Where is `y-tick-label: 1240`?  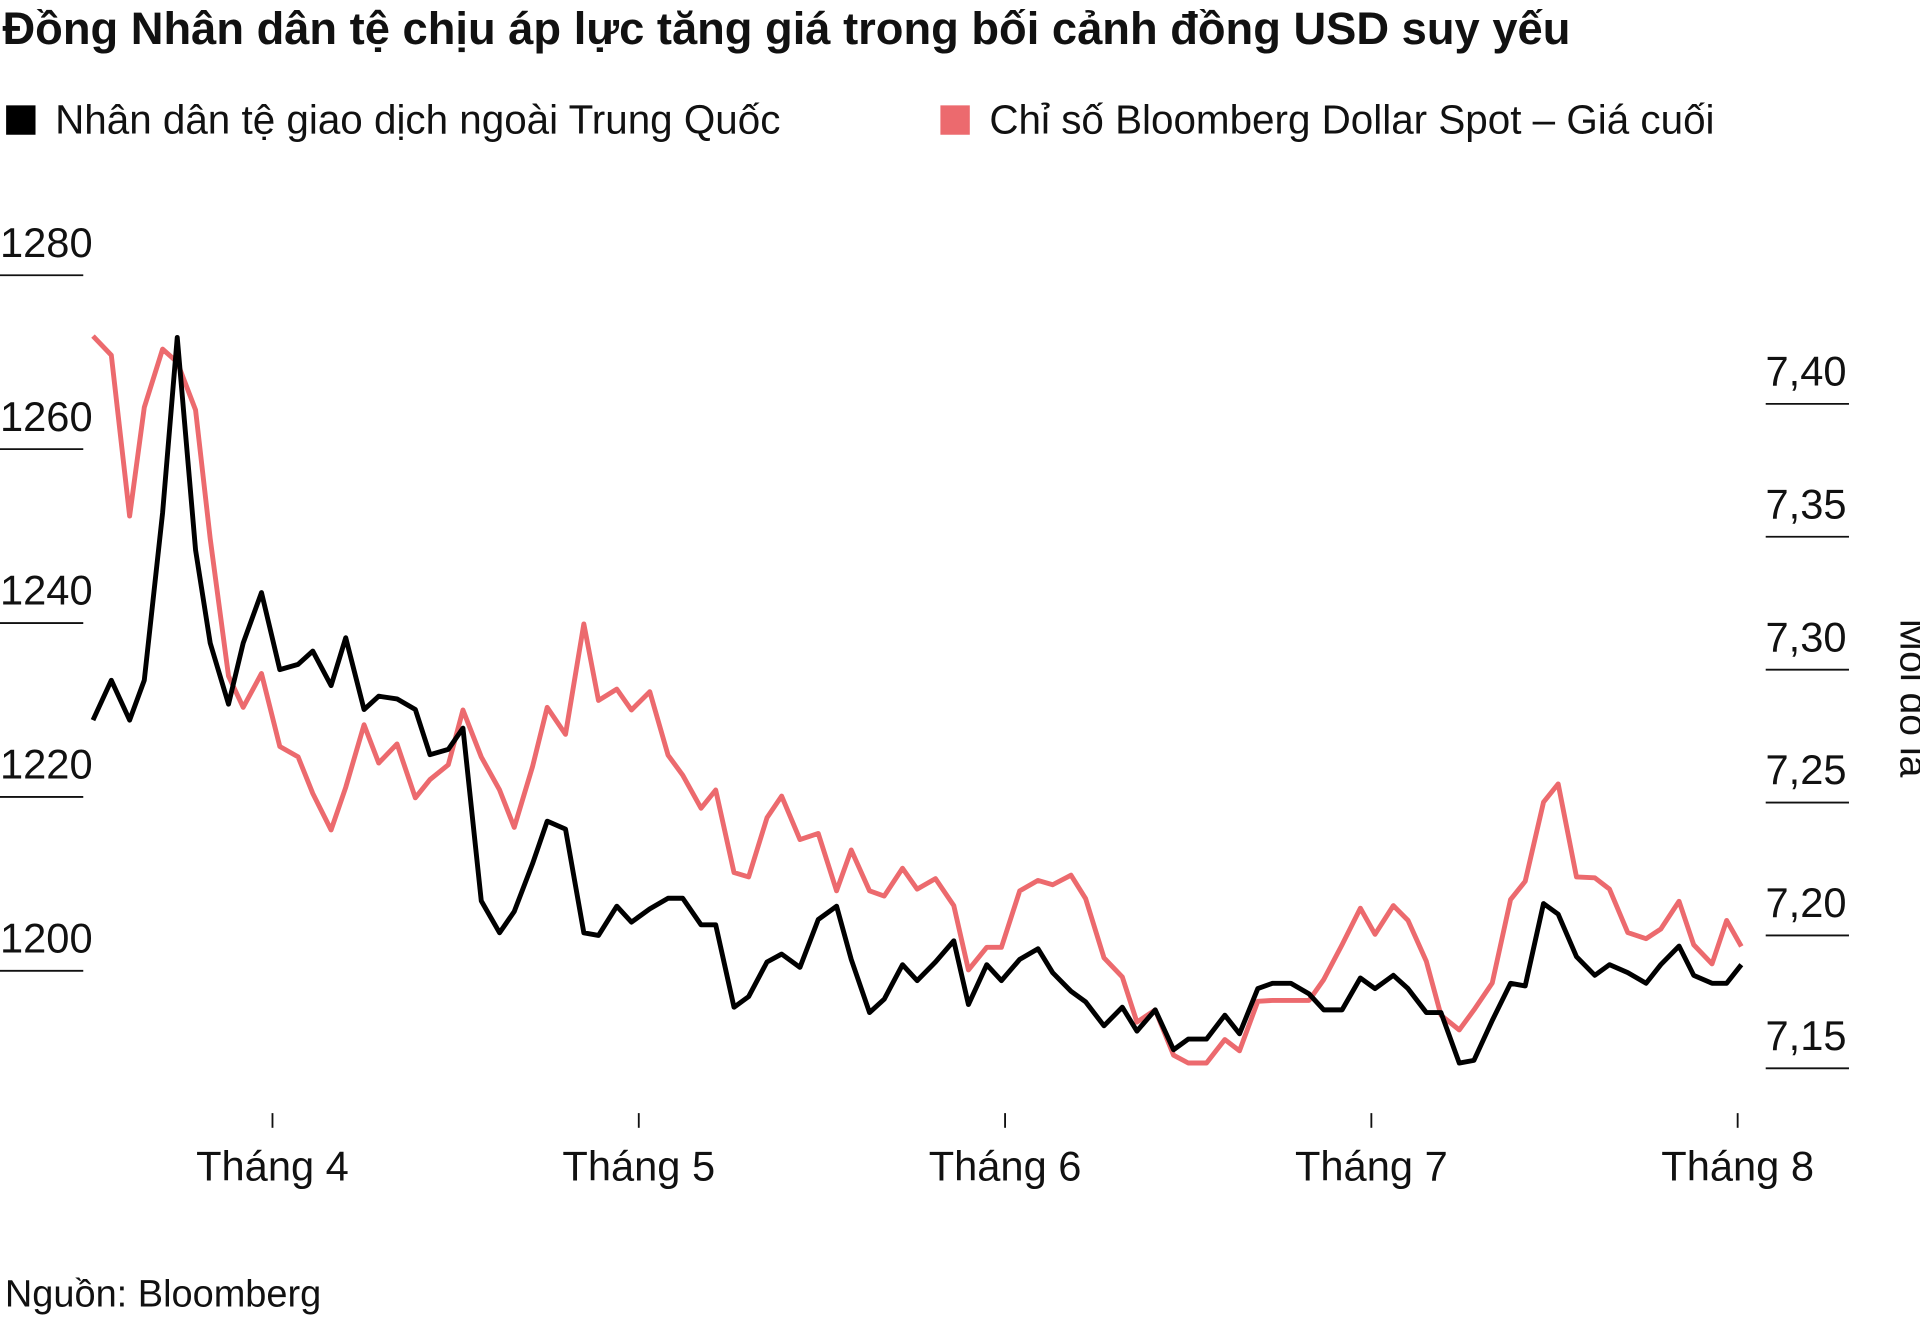 y-tick-label: 1240 is located at coordinates (46, 590).